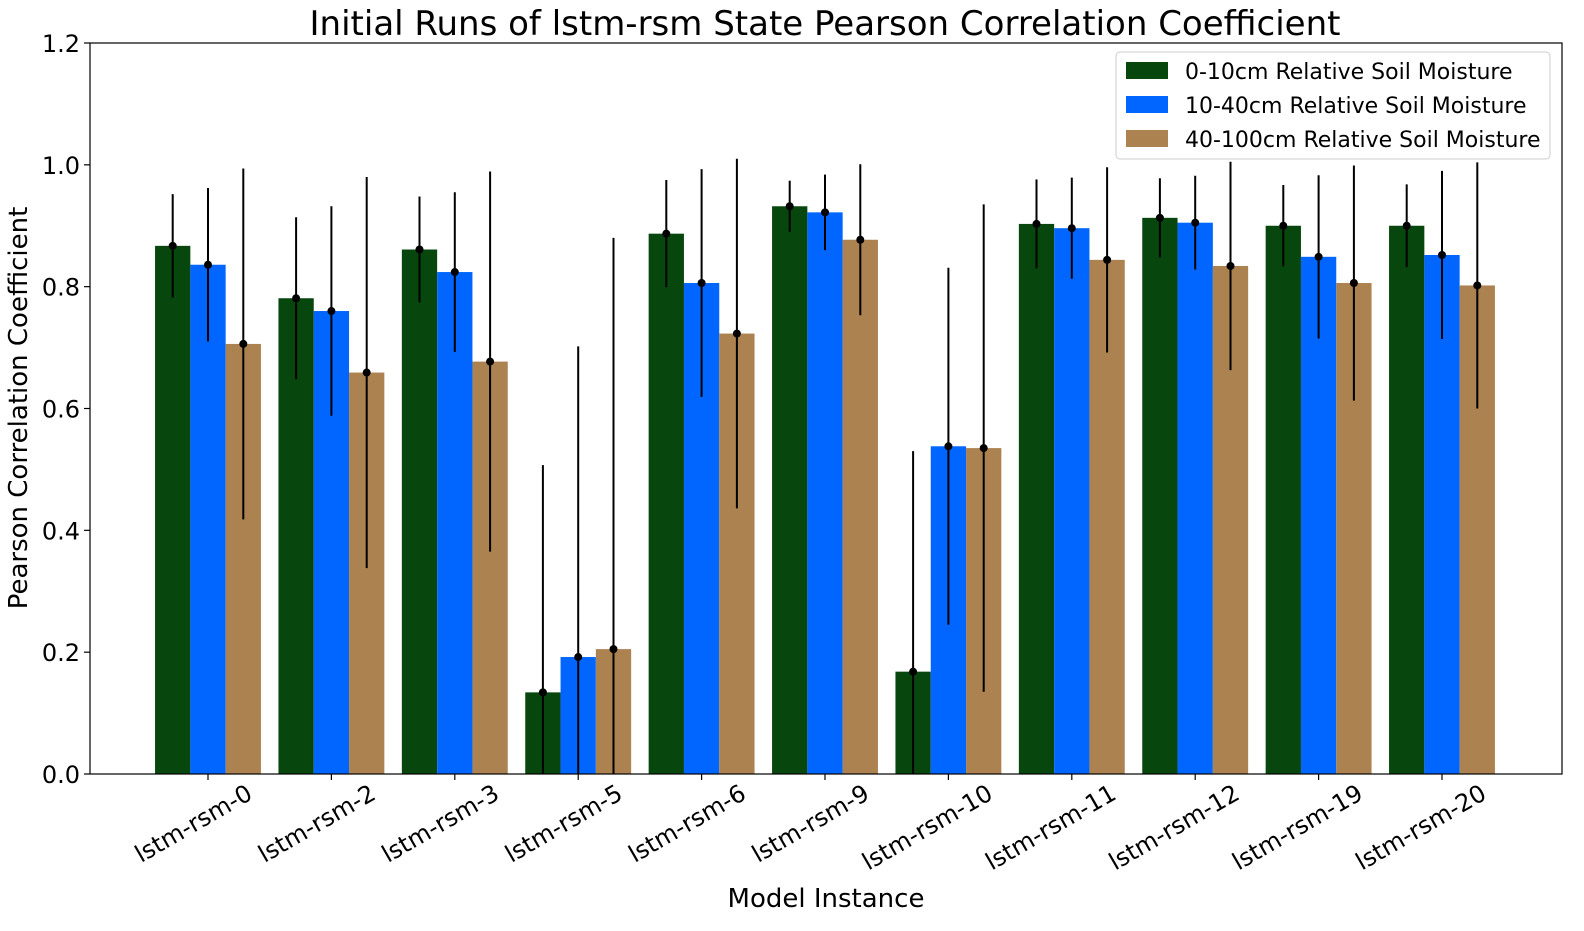  What do you see at coordinates (1036, 223) in the screenshot?
I see `mean-marker-lstm-rsm-11-s0` at bounding box center [1036, 223].